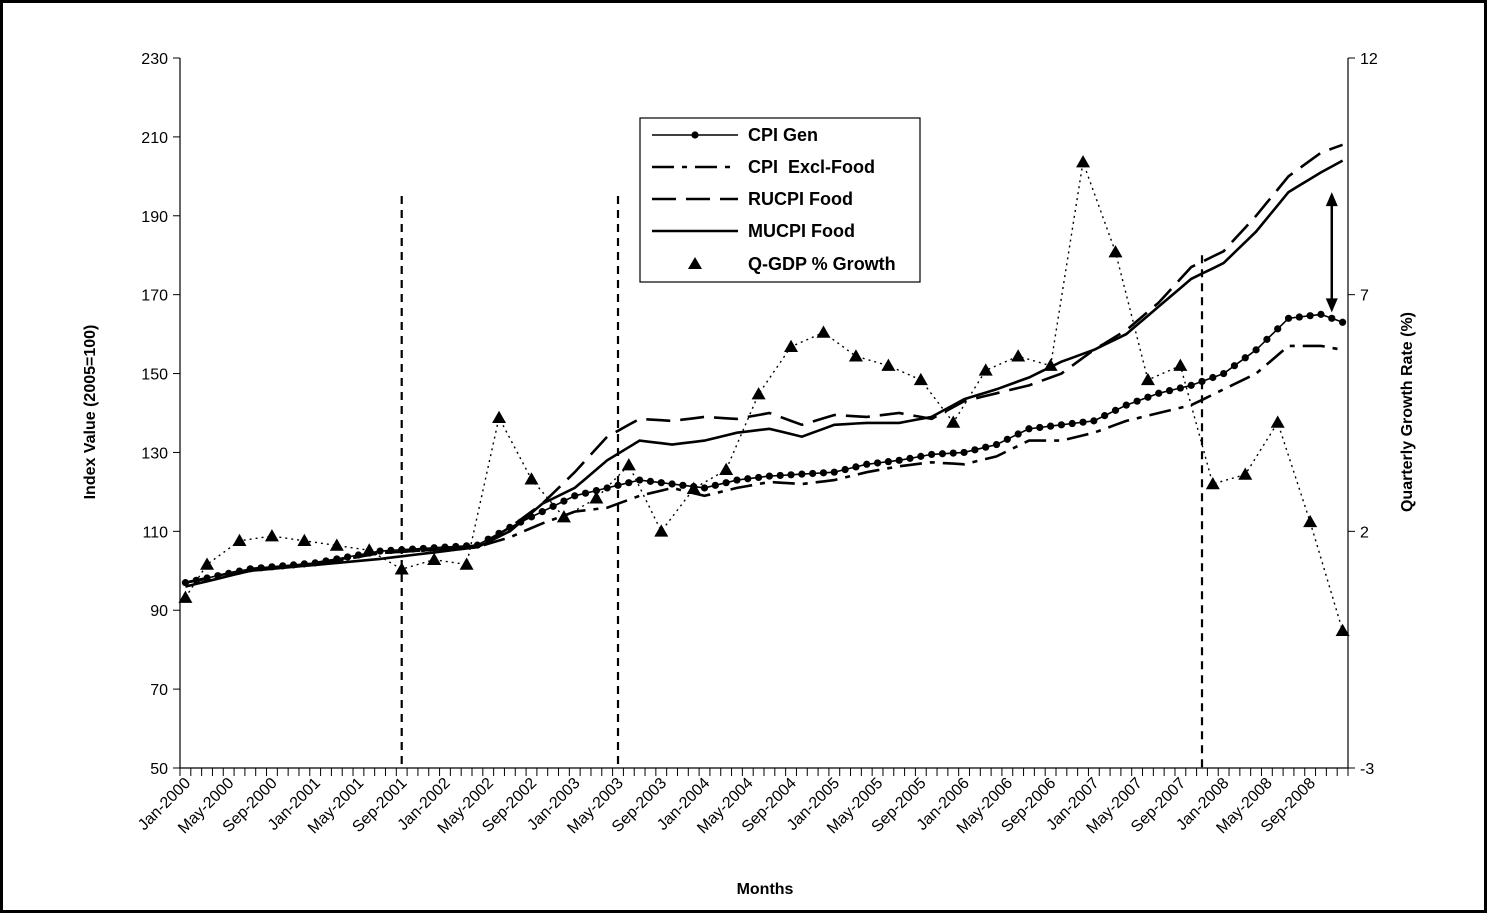  What do you see at coordinates (800, 199) in the screenshot?
I see `legend-label: RUCPI Food` at bounding box center [800, 199].